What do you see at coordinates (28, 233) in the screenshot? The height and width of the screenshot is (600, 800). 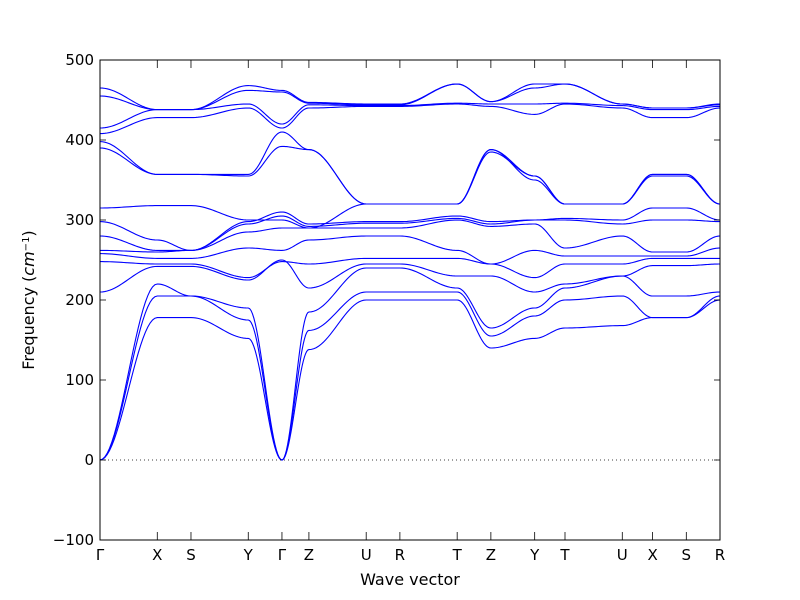 I see `y-axis-title-close: )` at bounding box center [28, 233].